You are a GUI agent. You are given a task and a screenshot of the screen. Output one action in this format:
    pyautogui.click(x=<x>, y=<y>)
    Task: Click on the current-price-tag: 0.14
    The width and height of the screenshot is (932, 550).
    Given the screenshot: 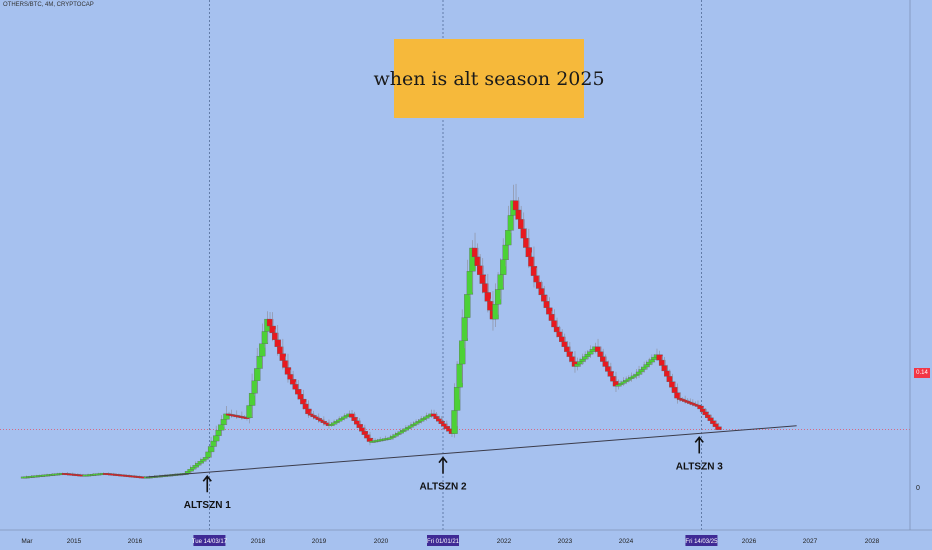 What is the action you would take?
    pyautogui.click(x=922, y=373)
    